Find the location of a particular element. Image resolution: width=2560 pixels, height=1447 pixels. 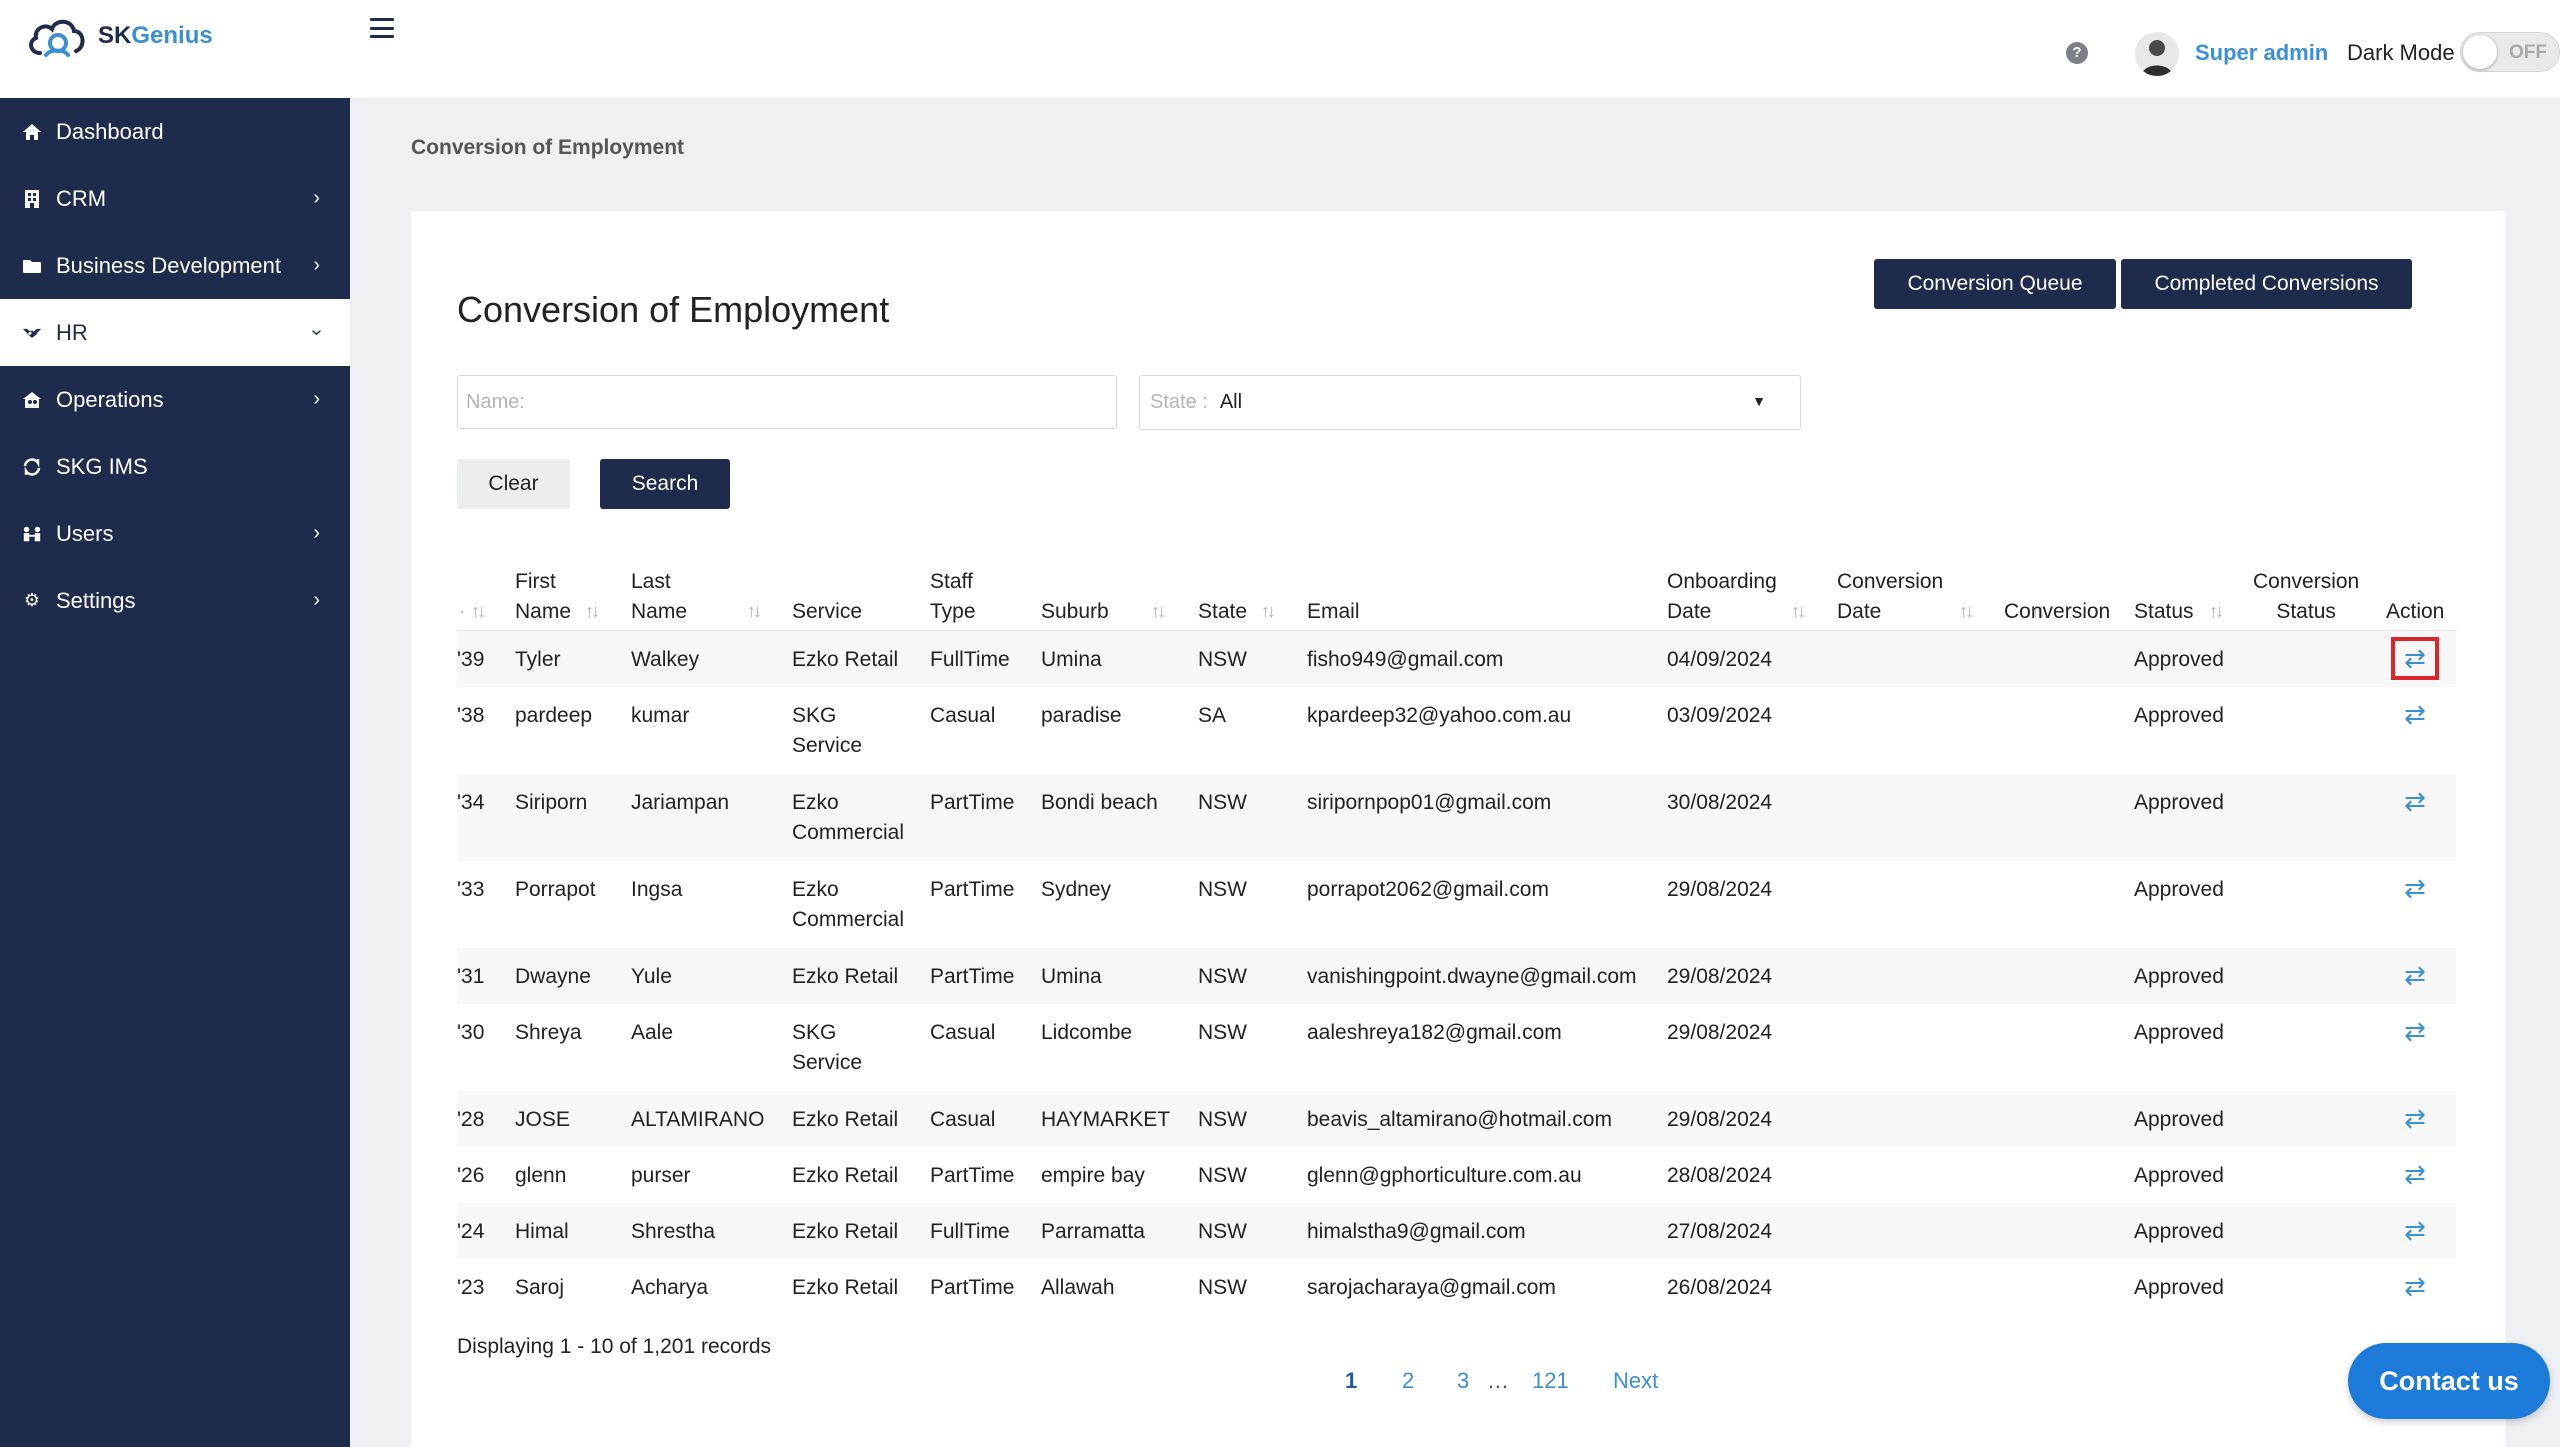

cell-suburb: Umina is located at coordinates (1071, 659).